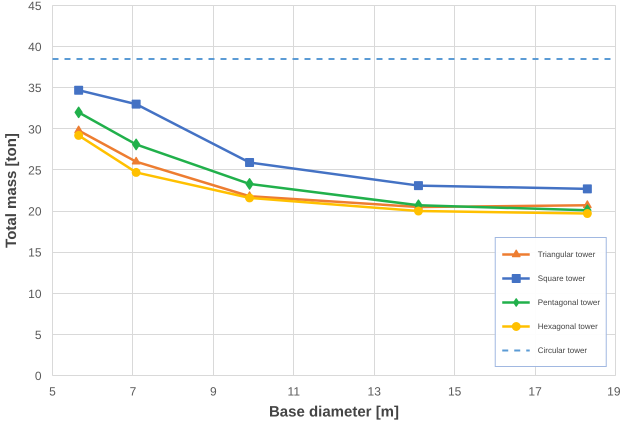  Describe the element at coordinates (35, 211) in the screenshot. I see `y-tick-label: 20` at that location.